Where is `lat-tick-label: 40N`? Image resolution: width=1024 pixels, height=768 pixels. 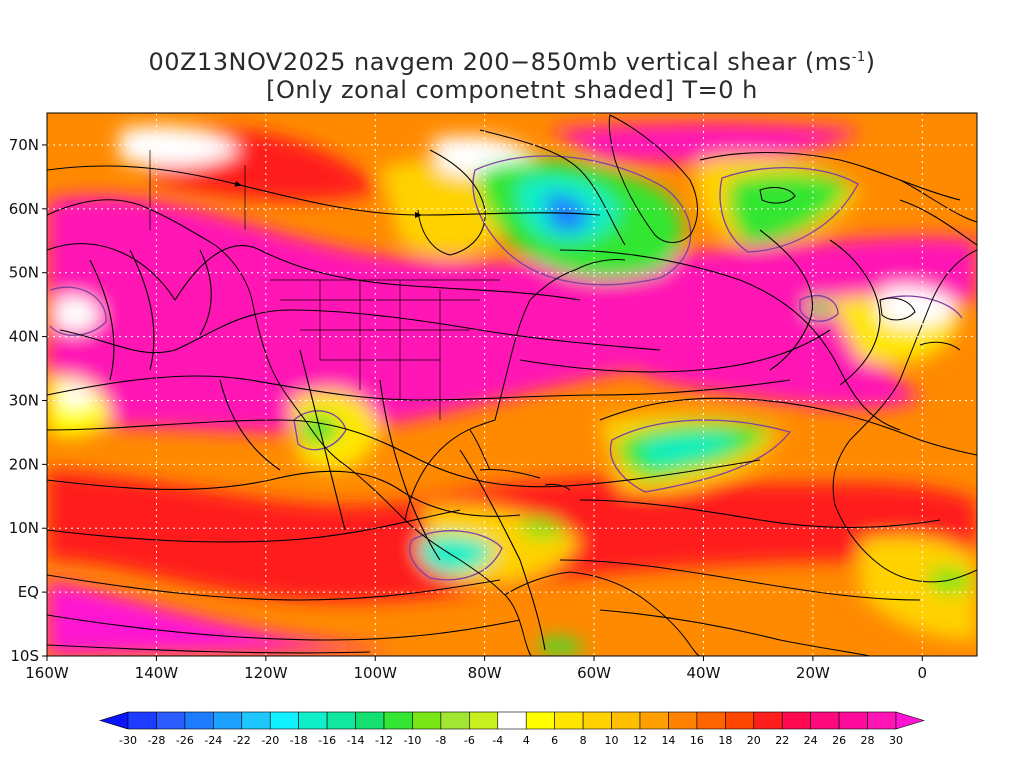
lat-tick-label: 40N is located at coordinates (24, 337).